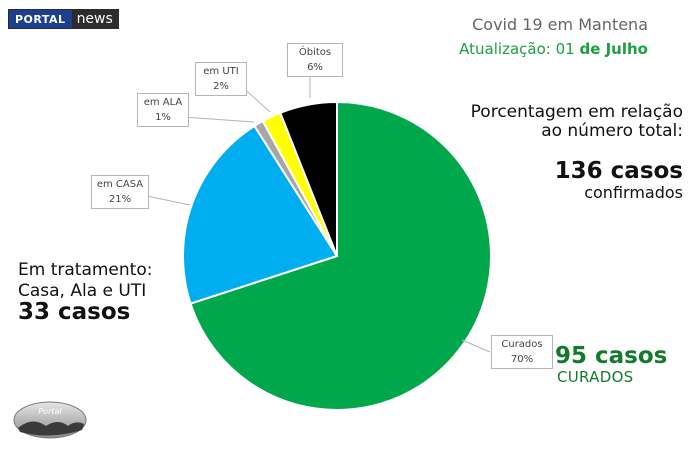 This screenshot has height=450, width=700. What do you see at coordinates (522, 359) in the screenshot?
I see `callout-curados-value: 70%` at bounding box center [522, 359].